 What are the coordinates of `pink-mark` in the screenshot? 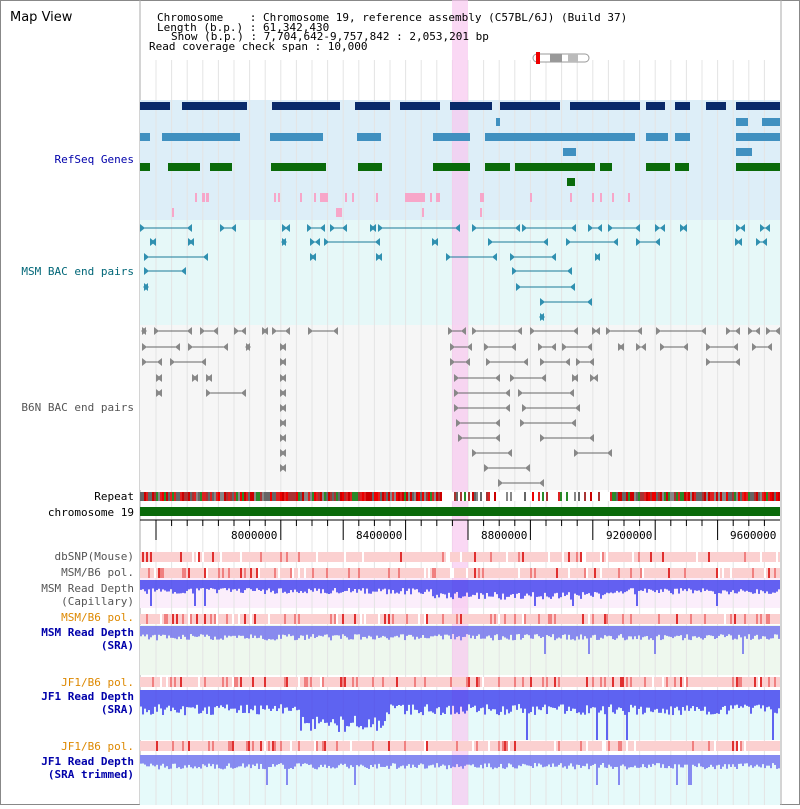 It's located at (423, 212).